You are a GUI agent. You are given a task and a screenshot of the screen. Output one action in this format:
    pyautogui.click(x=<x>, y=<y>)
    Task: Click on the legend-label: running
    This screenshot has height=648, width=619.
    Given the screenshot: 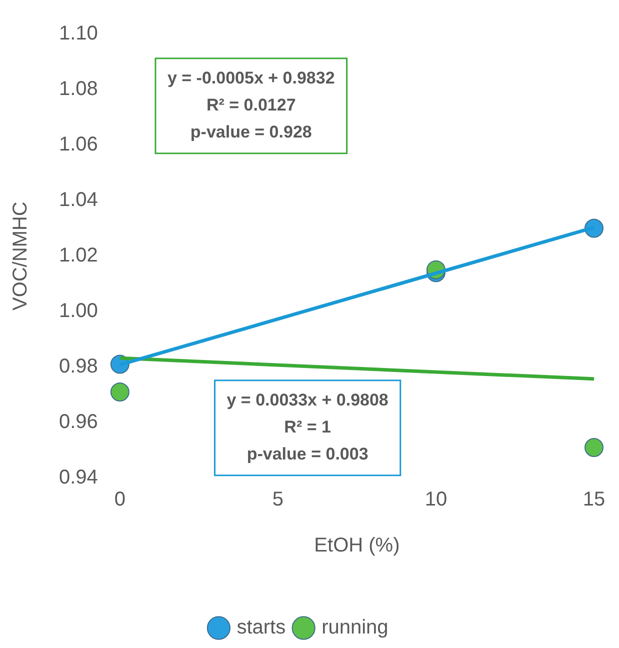 What is the action you would take?
    pyautogui.click(x=355, y=627)
    